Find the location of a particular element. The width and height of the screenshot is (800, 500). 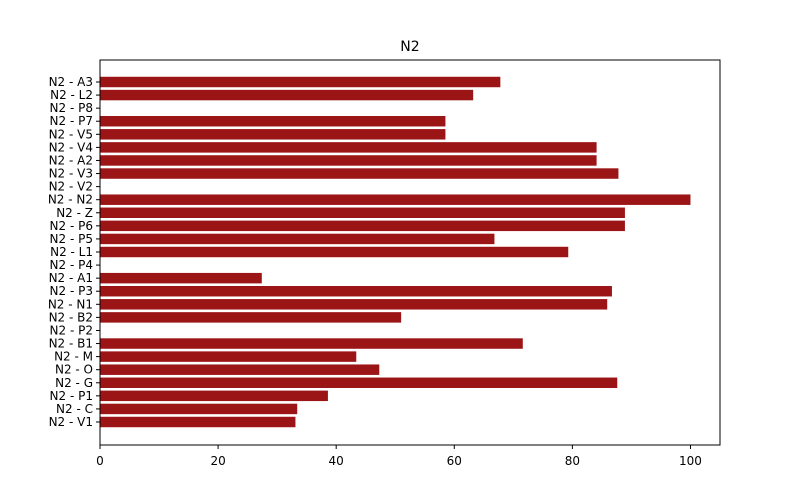

y-tick-label: N2 - P6 is located at coordinates (71, 226).